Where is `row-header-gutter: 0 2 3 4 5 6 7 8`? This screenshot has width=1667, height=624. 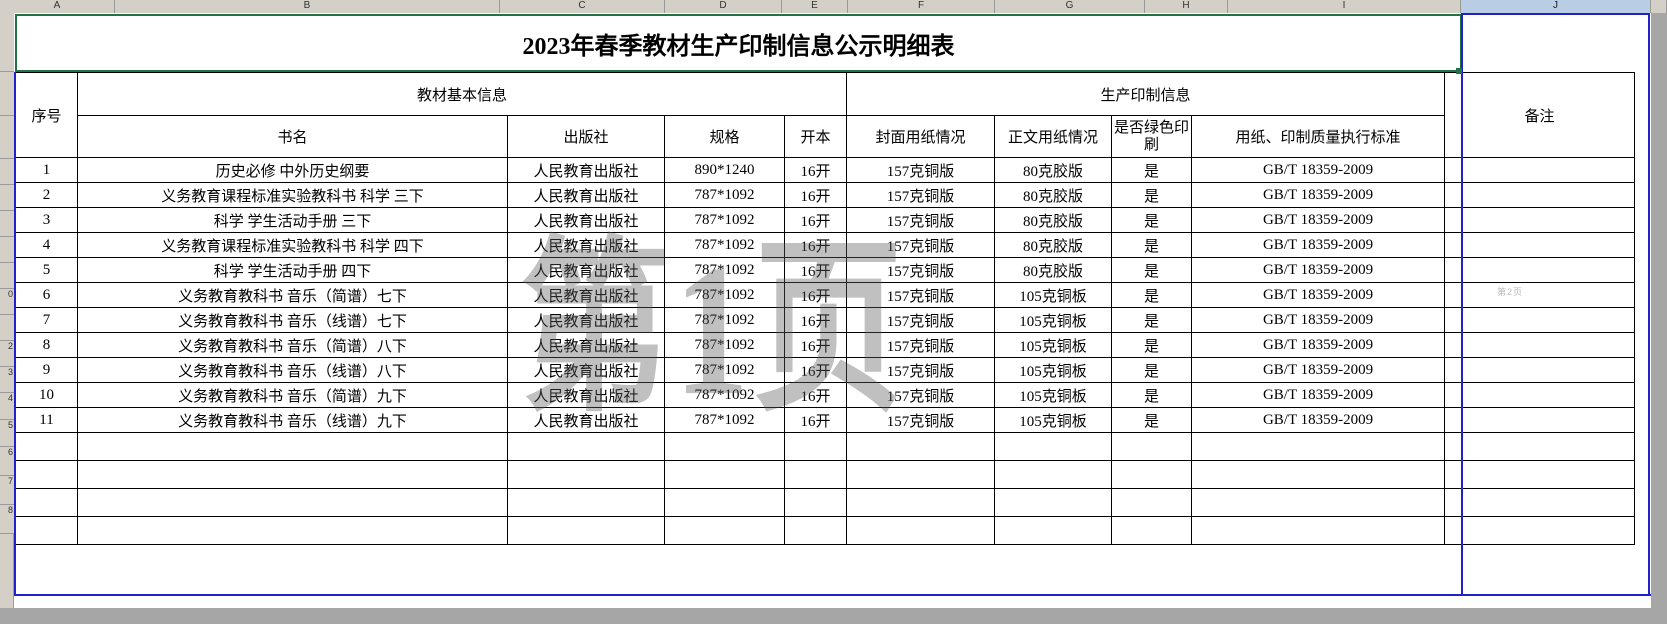
row-header-gutter: 0 2 3 4 5 6 7 8 is located at coordinates (7, 318).